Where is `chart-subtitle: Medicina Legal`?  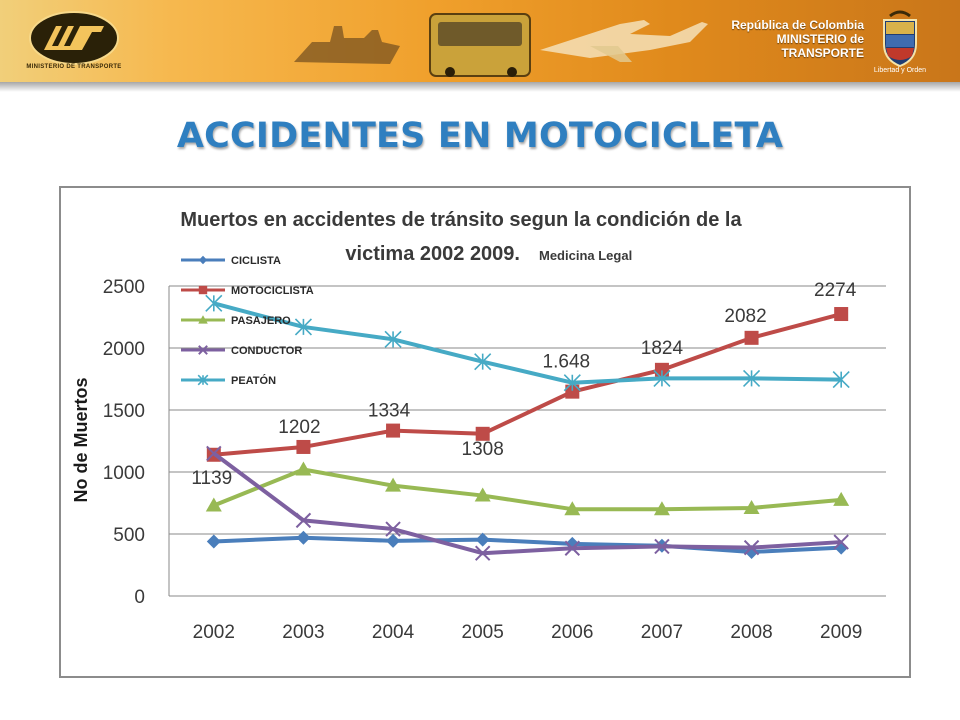
chart-subtitle: Medicina Legal is located at coordinates (585, 255).